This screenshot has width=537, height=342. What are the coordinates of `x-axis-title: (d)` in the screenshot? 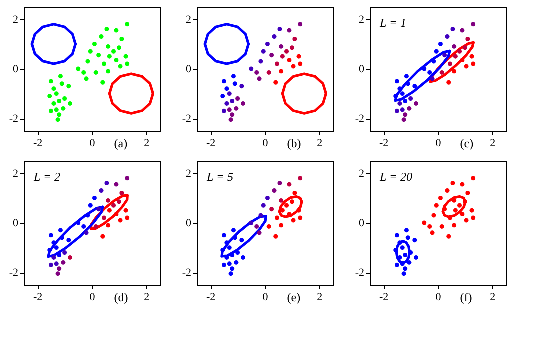 It's located at (121, 297).